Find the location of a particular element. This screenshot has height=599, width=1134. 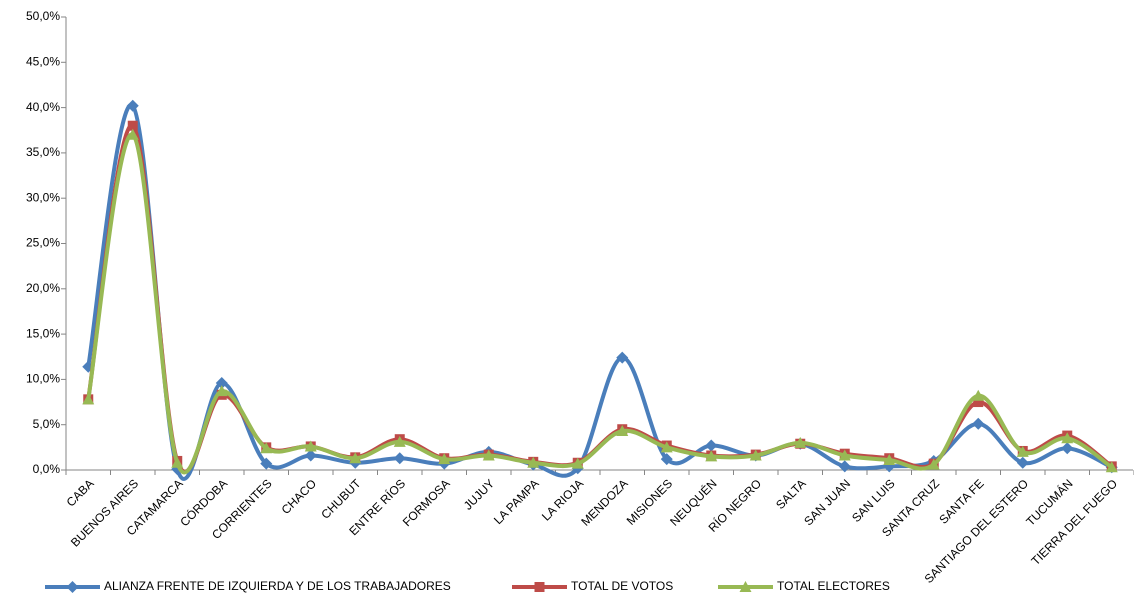

legend-label: TOTAL ELECTORES is located at coordinates (833, 586).